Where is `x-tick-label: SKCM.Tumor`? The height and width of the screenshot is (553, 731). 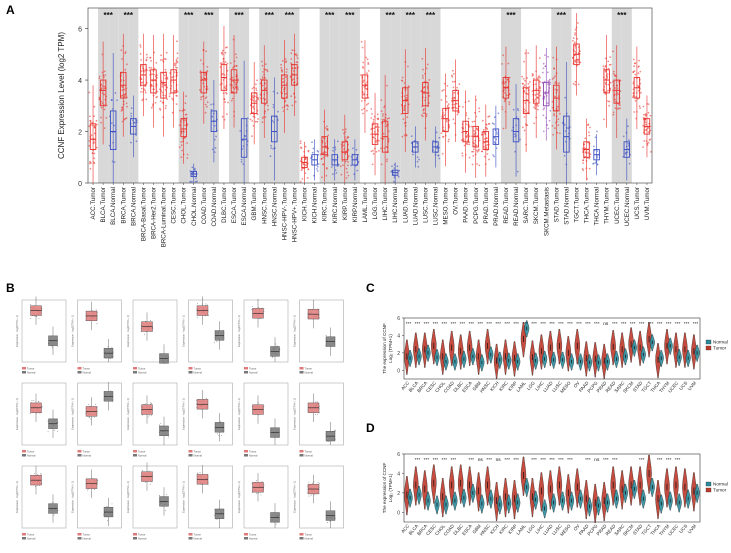 x-tick-label: SKCM.Tumor is located at coordinates (536, 205).